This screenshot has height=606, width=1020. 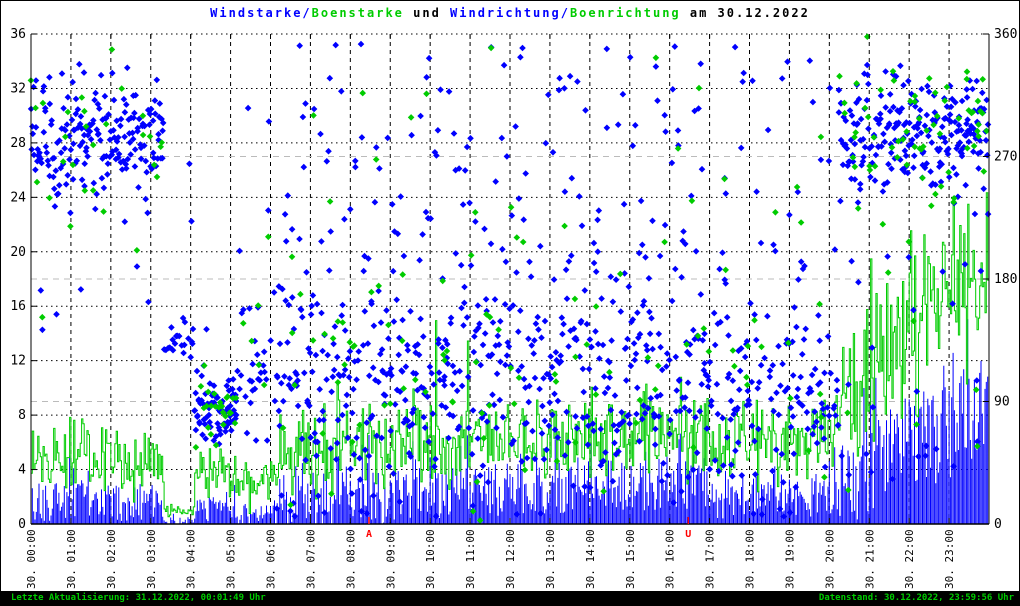 What do you see at coordinates (18, 34) in the screenshot?
I see `svg-text: 36` at bounding box center [18, 34].